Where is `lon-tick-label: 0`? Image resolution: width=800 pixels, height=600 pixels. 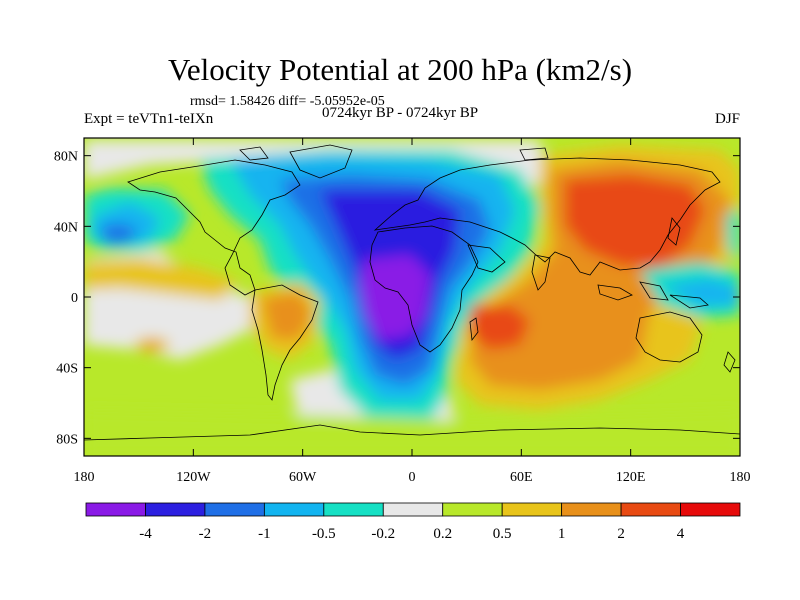
lon-tick-label: 0 is located at coordinates (412, 477).